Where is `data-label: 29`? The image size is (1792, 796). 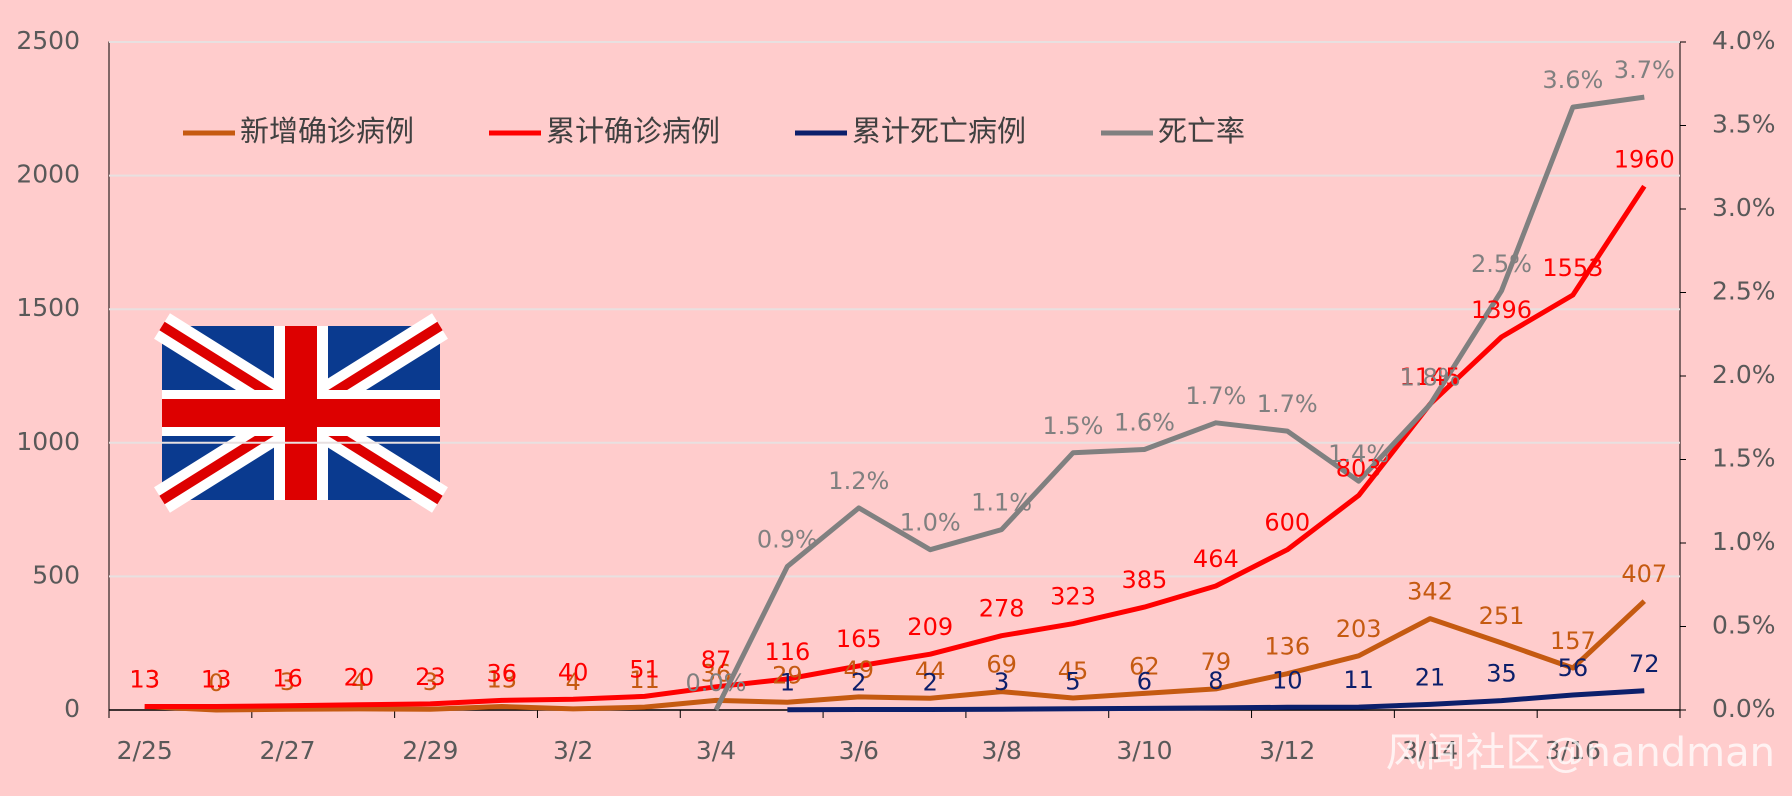
data-label: 29 is located at coordinates (787, 675).